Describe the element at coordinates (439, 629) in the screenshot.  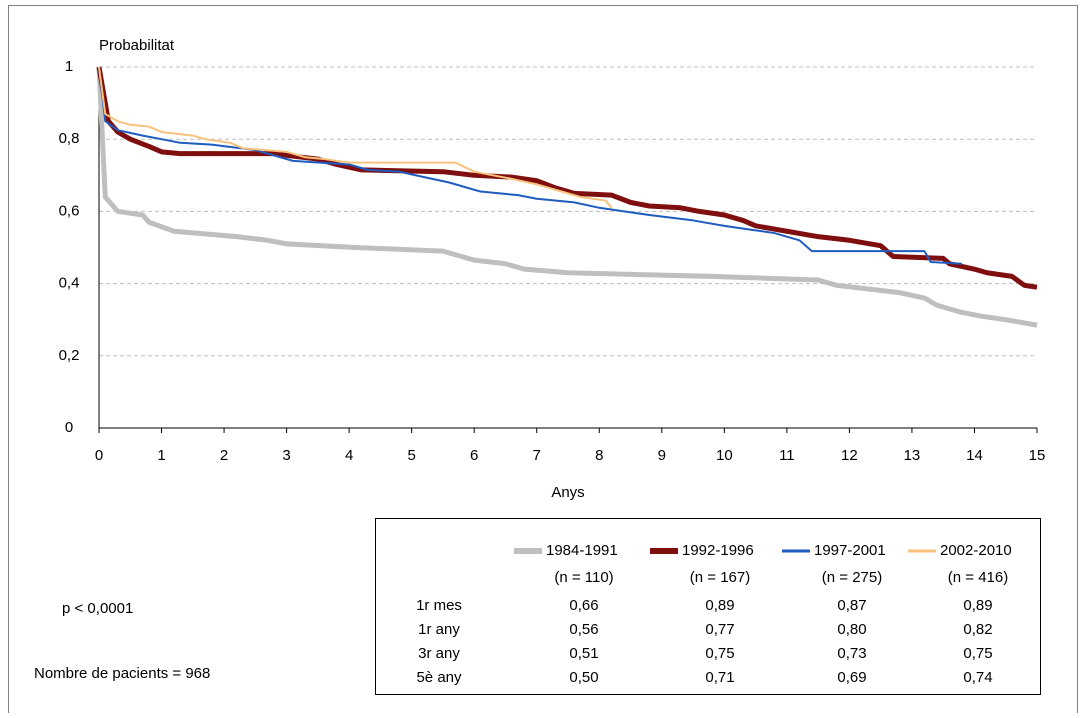
I see `row-label: 1r any` at that location.